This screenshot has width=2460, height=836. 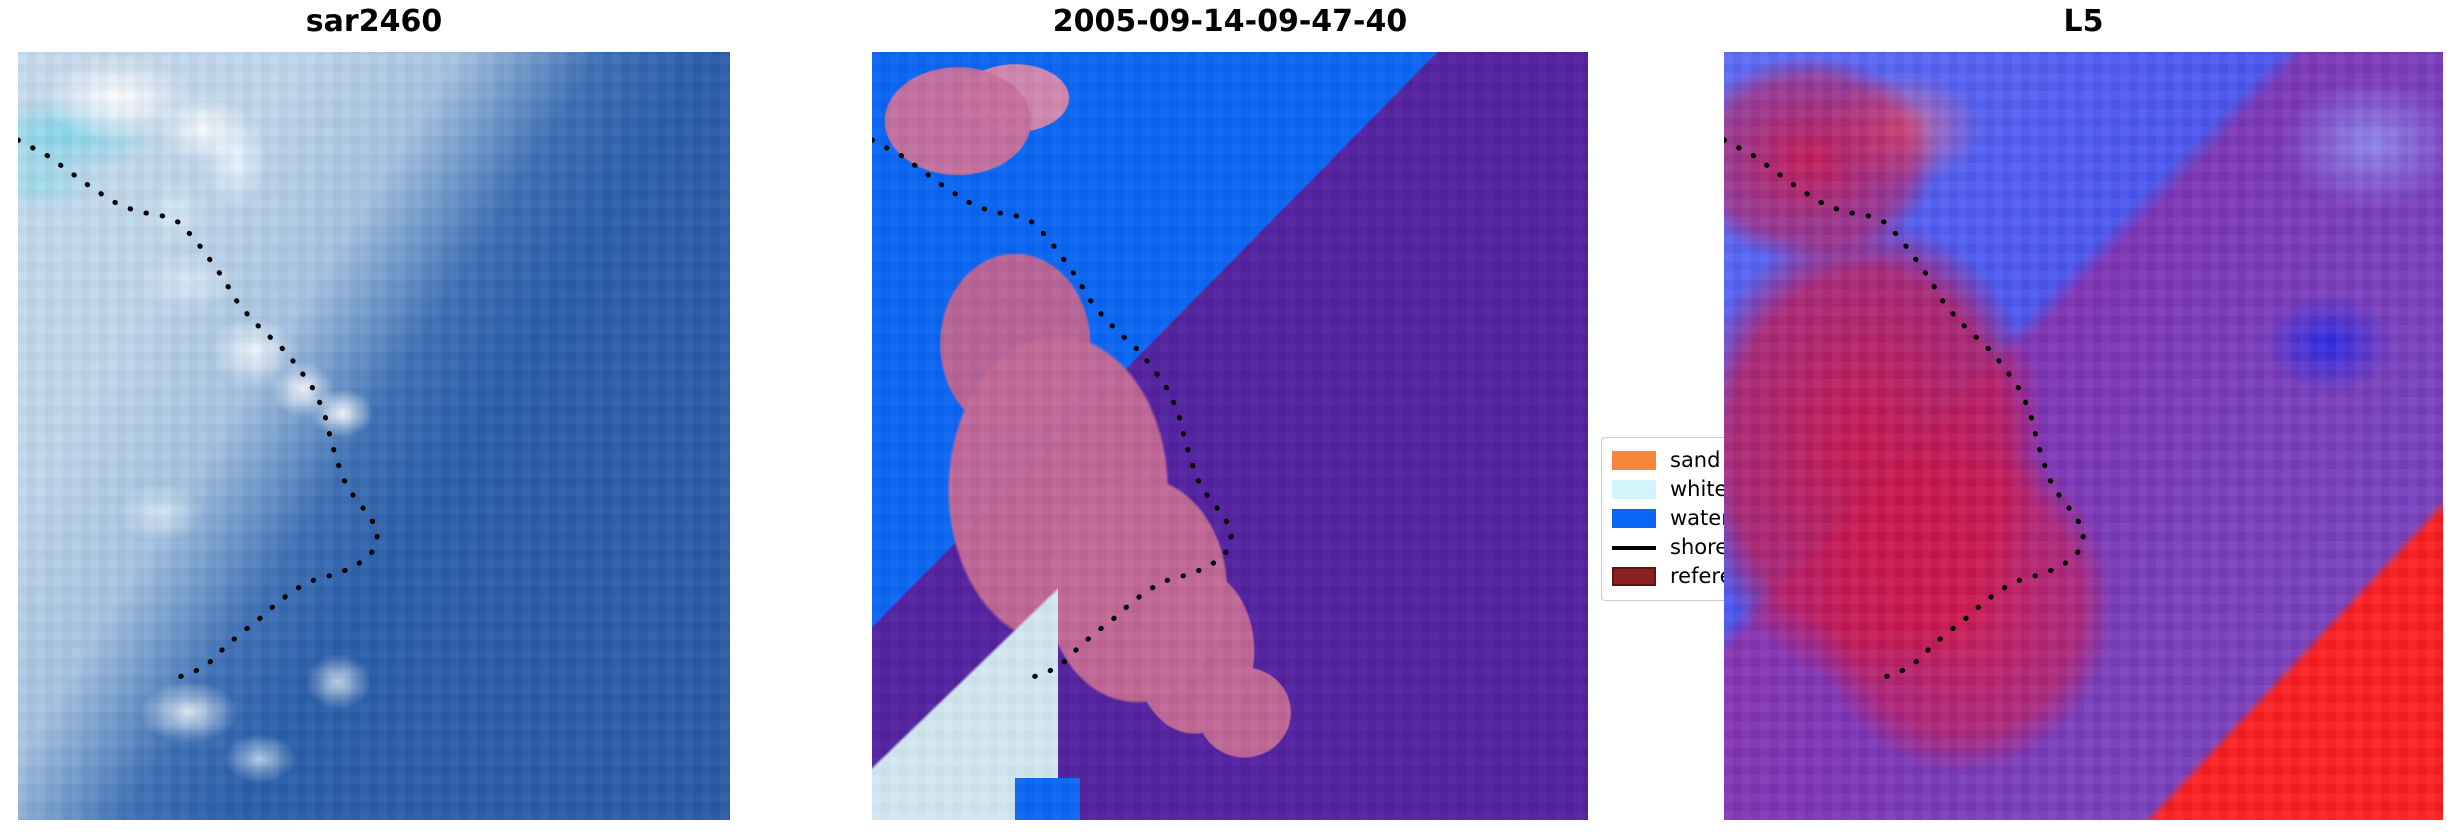 I want to click on legend-item-water: water, so click(x=1682, y=518).